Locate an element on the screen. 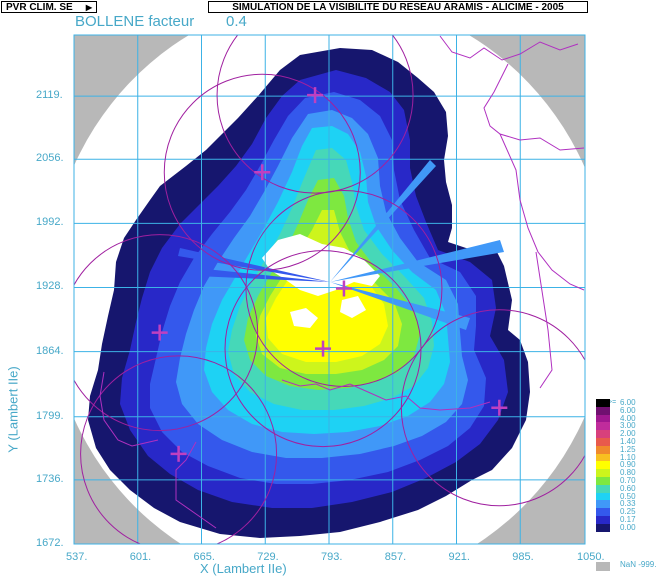 Image resolution: width=671 pixels, height=578 pixels. legend-item: 0.50 is located at coordinates (631, 496).